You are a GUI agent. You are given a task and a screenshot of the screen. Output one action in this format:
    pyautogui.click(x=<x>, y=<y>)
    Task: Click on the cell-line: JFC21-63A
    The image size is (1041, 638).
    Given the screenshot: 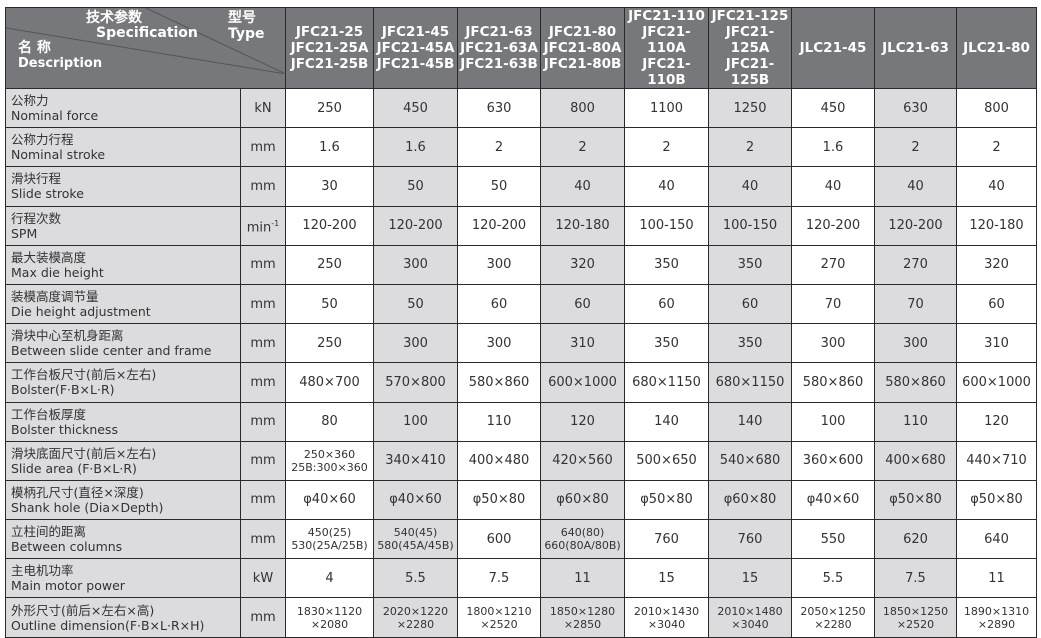 What is the action you would take?
    pyautogui.click(x=499, y=48)
    